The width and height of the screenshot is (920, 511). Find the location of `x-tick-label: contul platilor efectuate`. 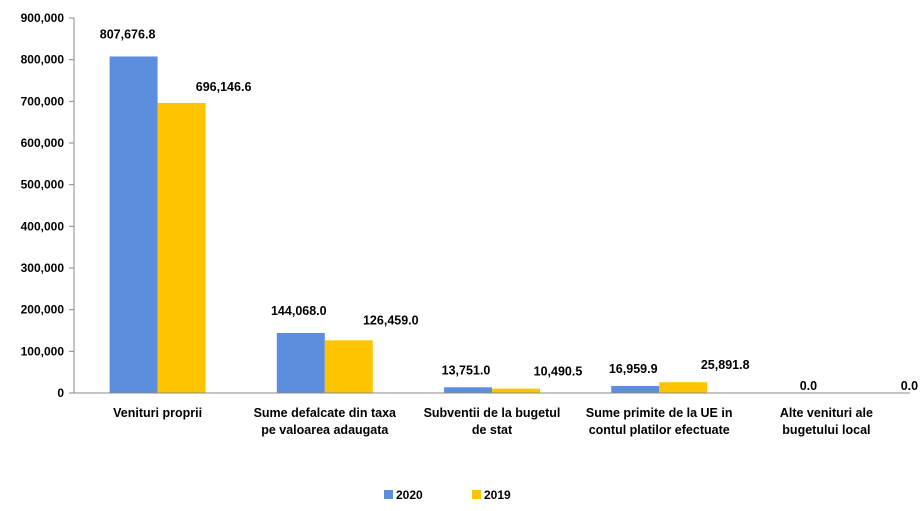

x-tick-label: contul platilor efectuate is located at coordinates (659, 430).